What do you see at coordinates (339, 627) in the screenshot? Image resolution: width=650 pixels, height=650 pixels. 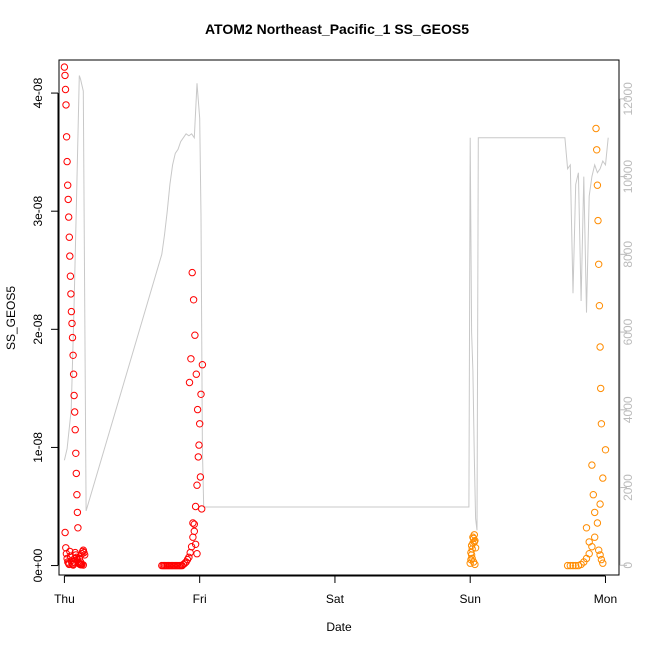 I see `x-axis-label: Date` at bounding box center [339, 627].